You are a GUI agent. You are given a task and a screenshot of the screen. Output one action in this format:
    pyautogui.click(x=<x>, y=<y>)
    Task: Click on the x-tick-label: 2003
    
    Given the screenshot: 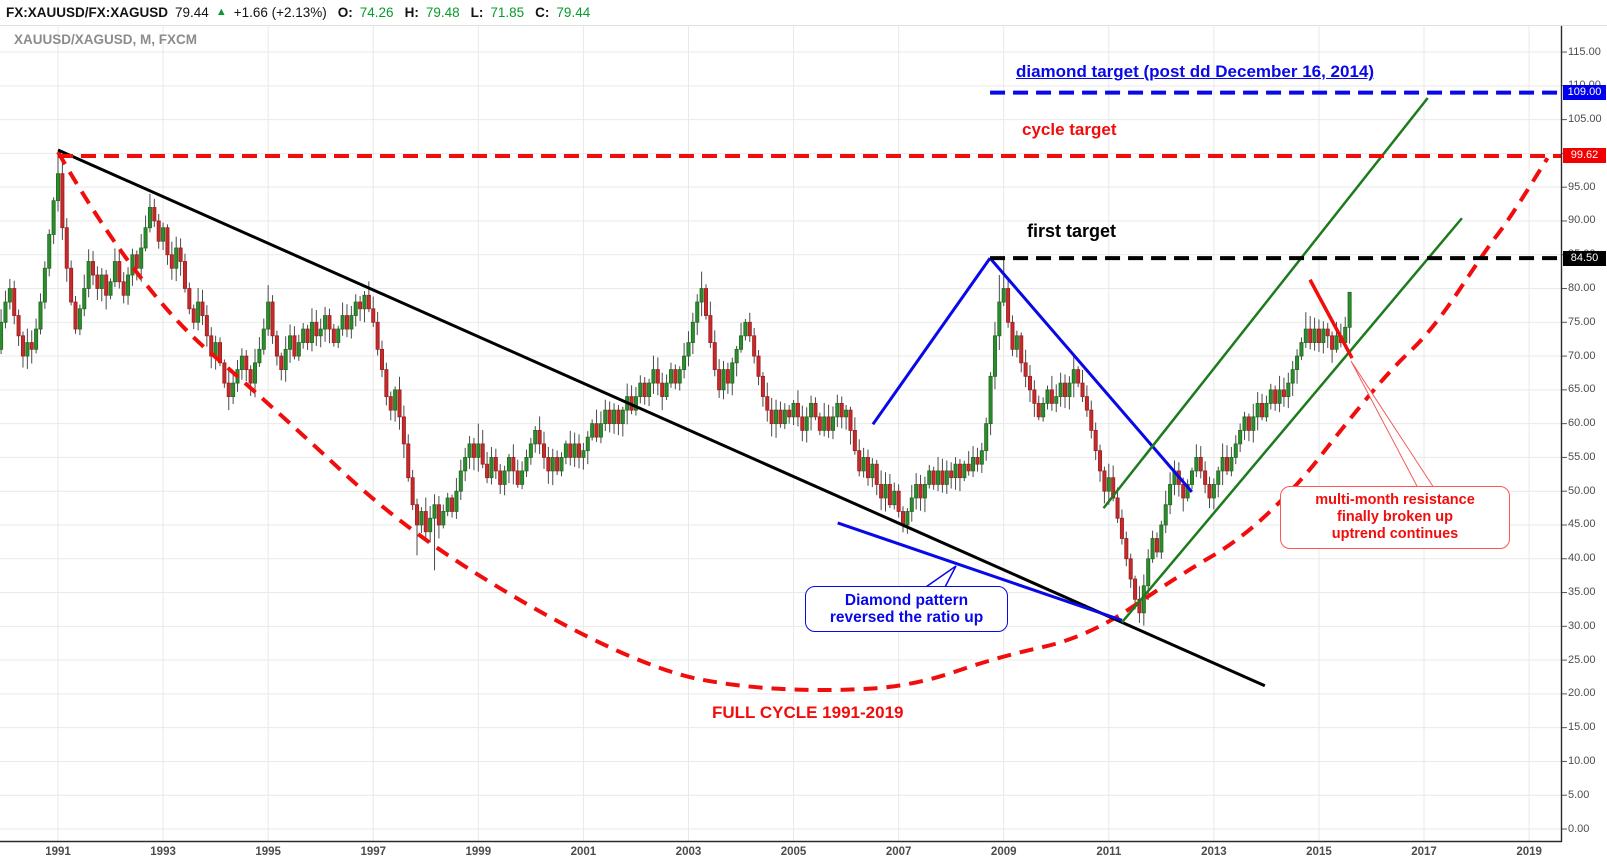 What is the action you would take?
    pyautogui.click(x=688, y=852)
    